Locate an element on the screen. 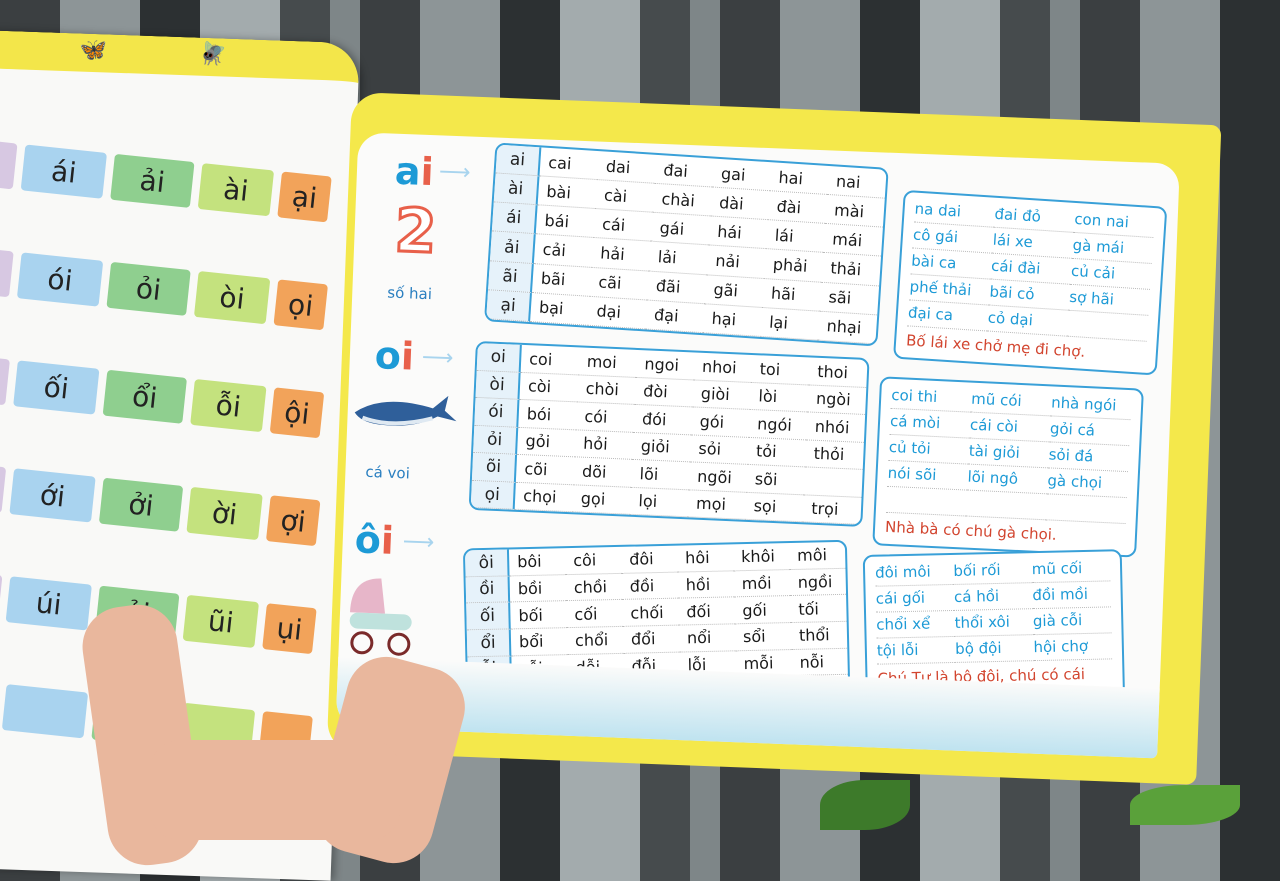 The image size is (1280, 881). syllable-cell: đôi is located at coordinates (649, 559).